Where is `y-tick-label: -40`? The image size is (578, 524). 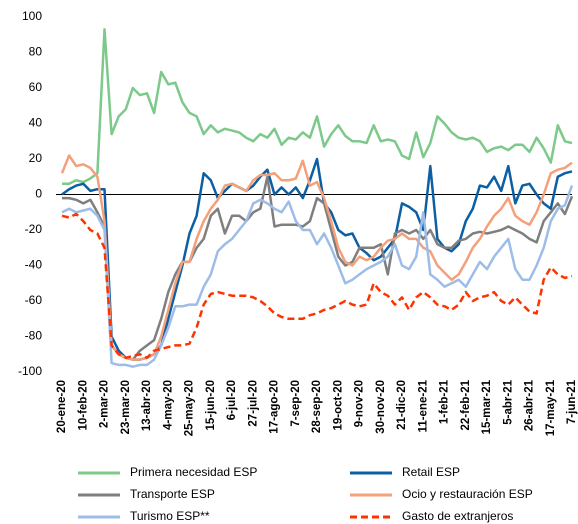
y-tick-label: -40 is located at coordinates (34, 265).